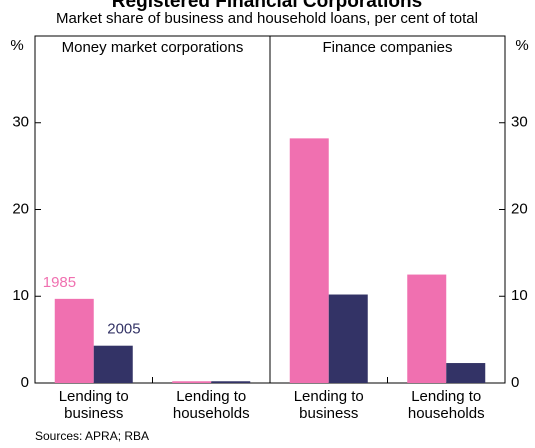 This screenshot has height=448, width=535. I want to click on y-label-right: %, so click(521, 45).